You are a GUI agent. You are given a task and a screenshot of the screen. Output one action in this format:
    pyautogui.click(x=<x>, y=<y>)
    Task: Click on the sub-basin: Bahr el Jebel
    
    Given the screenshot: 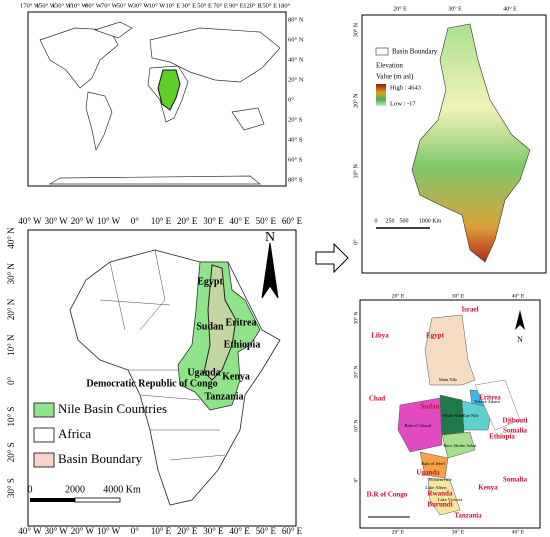 What is the action you would take?
    pyautogui.click(x=433, y=463)
    